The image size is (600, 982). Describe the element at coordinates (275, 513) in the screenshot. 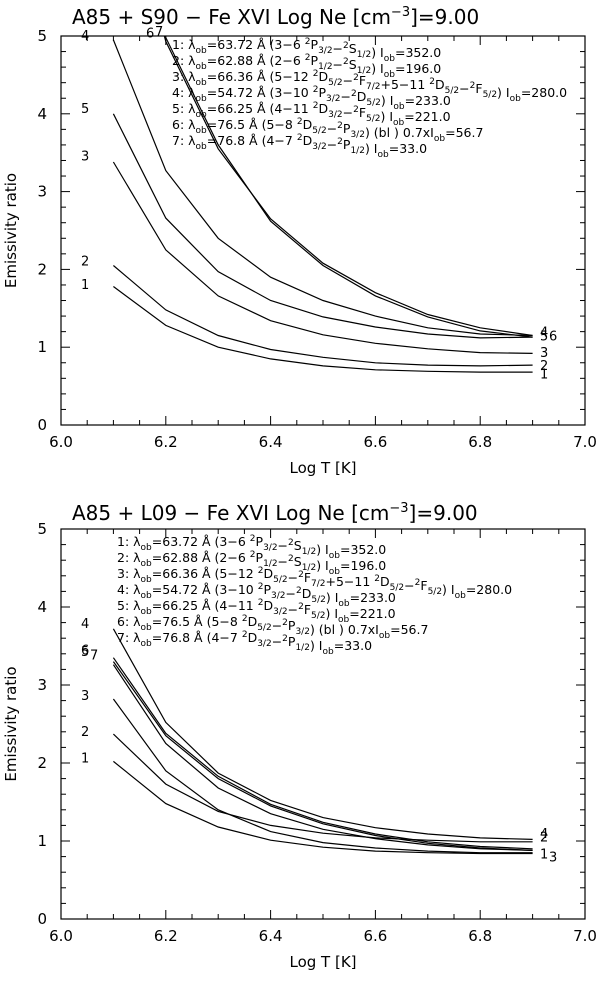

I see `chart-title: A85 + L09 − Fe XVI Log Ne [cm−3]=9.00` at that location.